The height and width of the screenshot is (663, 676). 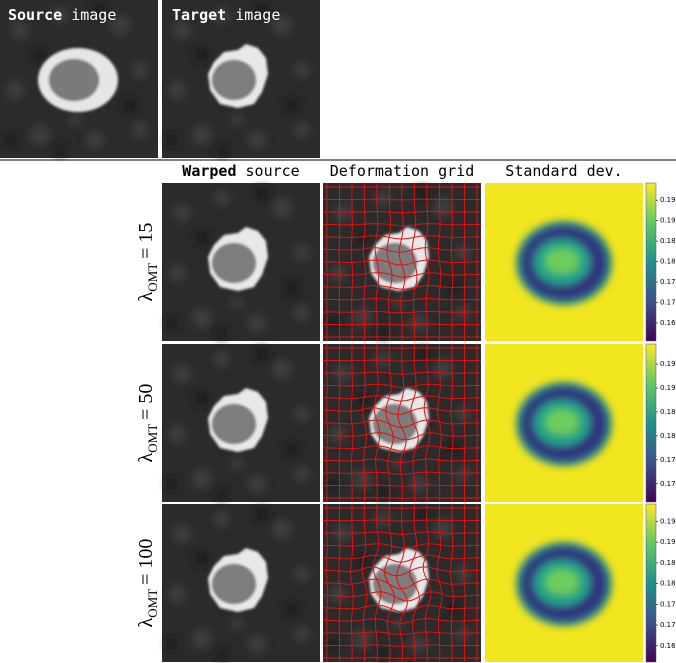 What do you see at coordinates (147, 262) in the screenshot?
I see `row-label: λOMT = 15` at bounding box center [147, 262].